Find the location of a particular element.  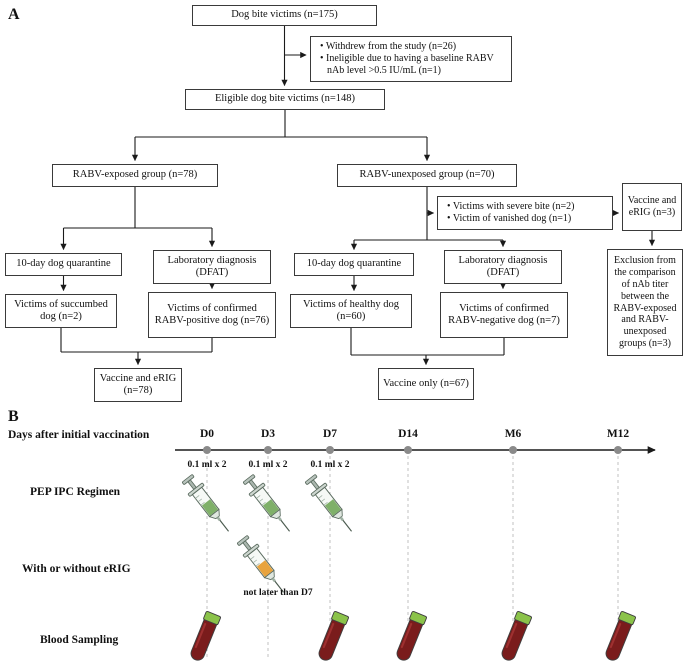

flow-box-rabv-exposed: RABV-exposed group (n=78) is located at coordinates (135, 175).